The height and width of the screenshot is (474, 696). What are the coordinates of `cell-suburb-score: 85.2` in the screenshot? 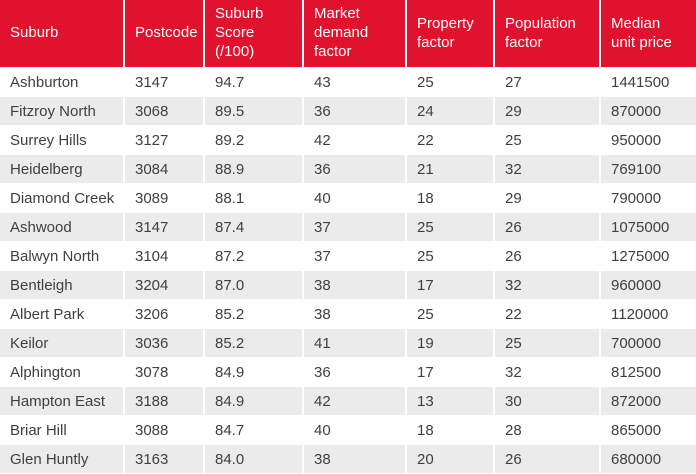 It's located at (253, 314).